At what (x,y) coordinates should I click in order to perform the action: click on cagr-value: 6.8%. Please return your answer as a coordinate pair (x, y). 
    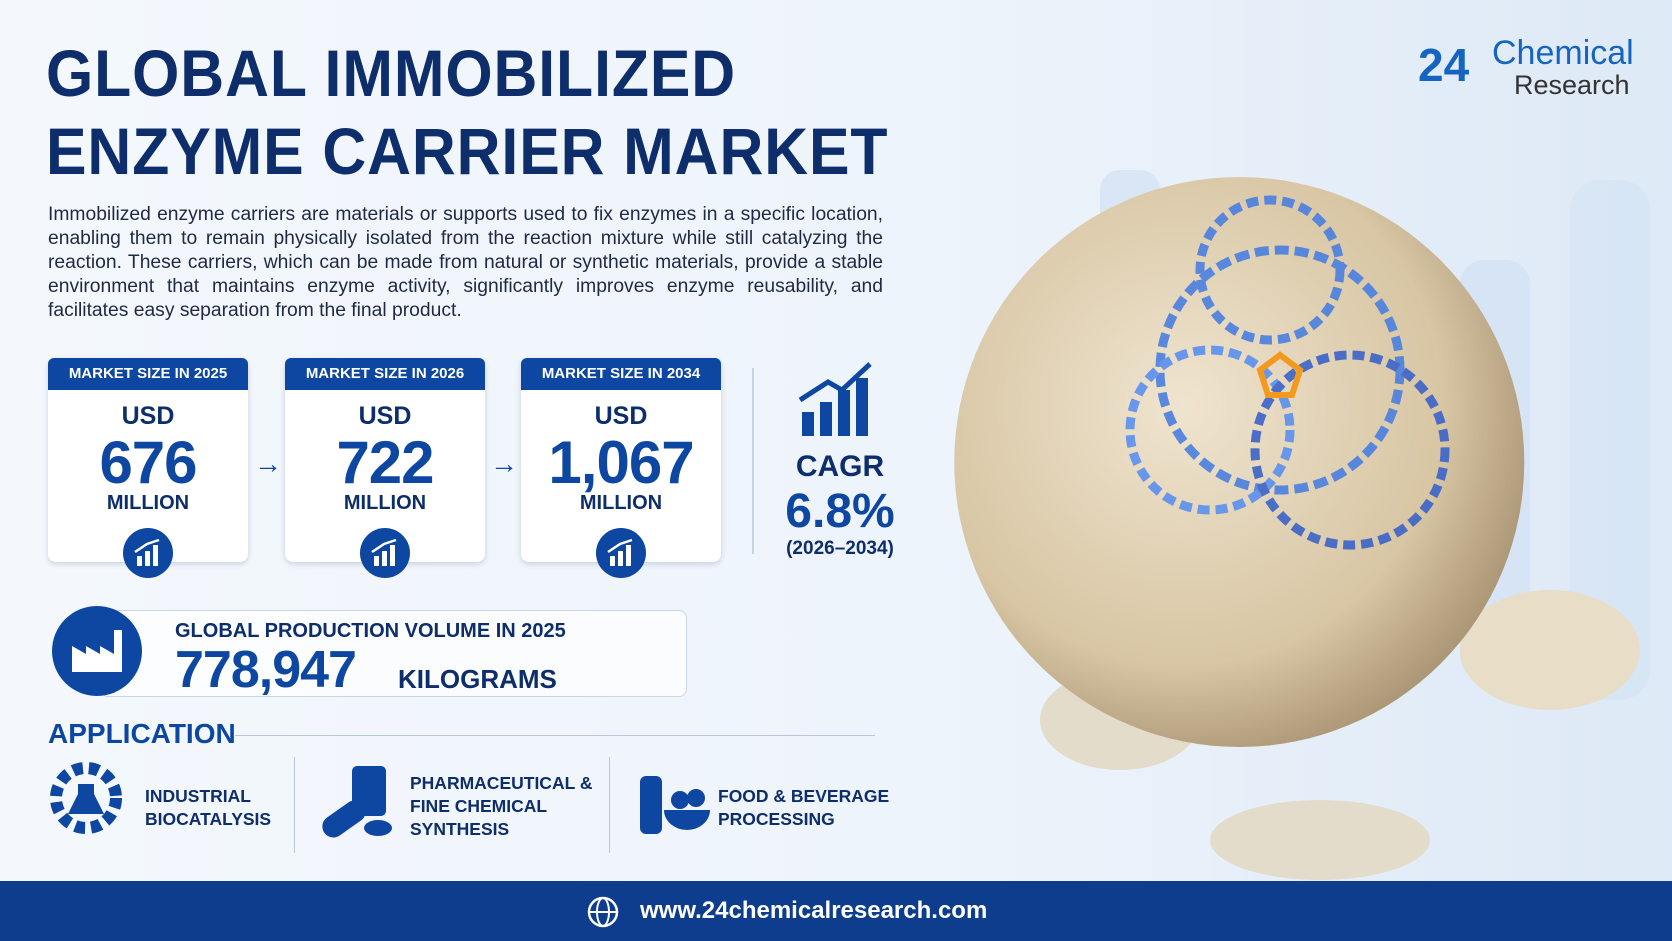
    Looking at the image, I should click on (840, 511).